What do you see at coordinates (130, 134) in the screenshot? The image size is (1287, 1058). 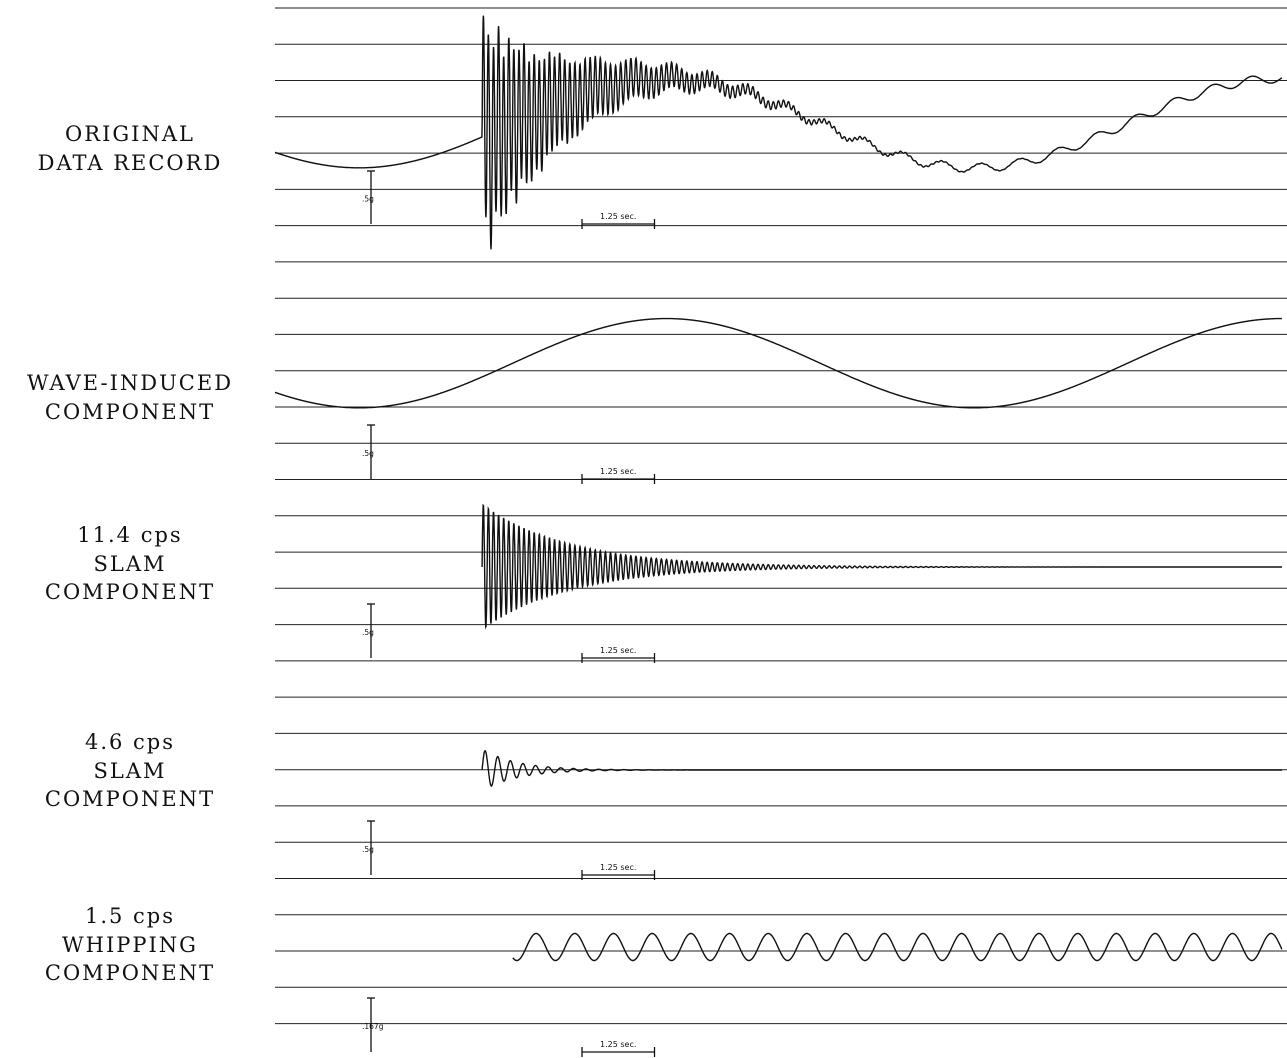 I see `panel-label-line: ORIGINAL` at bounding box center [130, 134].